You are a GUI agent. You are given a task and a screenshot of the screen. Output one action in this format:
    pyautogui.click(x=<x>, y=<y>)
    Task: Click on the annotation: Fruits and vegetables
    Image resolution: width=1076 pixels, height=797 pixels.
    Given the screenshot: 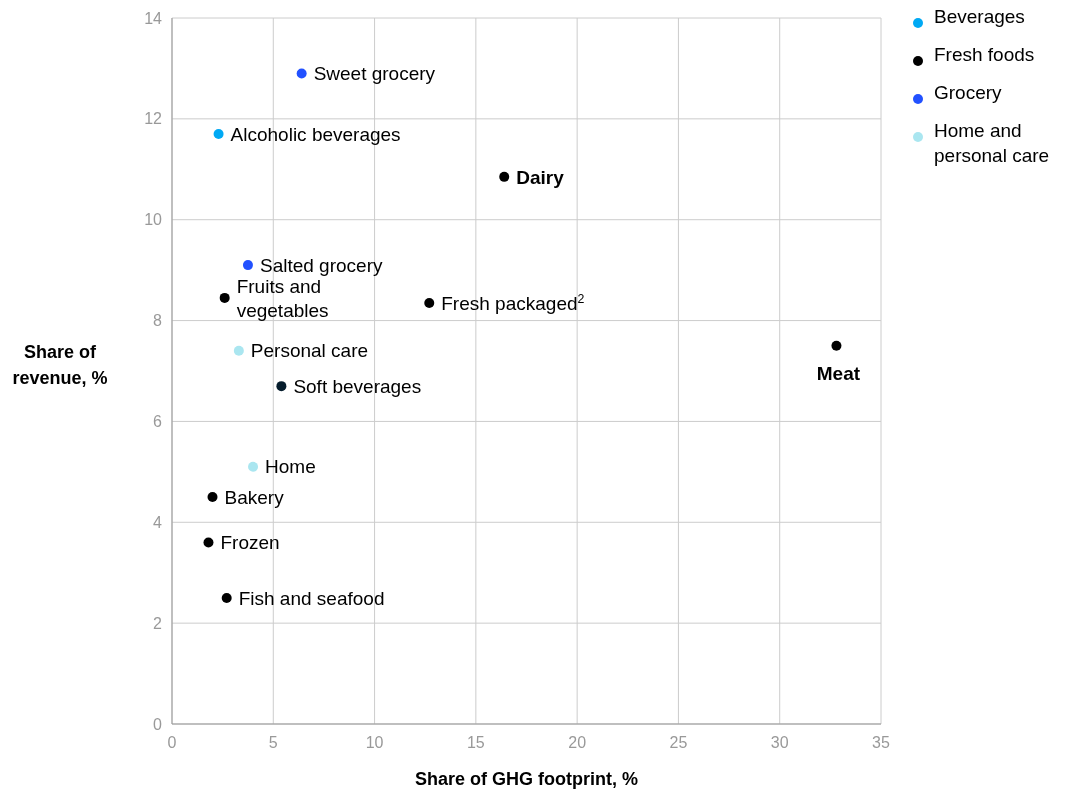 What is the action you would take?
    pyautogui.click(x=282, y=298)
    